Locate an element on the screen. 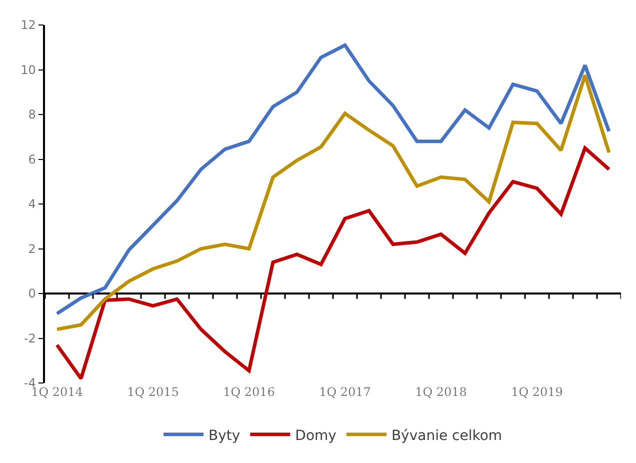 The image size is (636, 463). y-tick-label: -2 is located at coordinates (30, 338).